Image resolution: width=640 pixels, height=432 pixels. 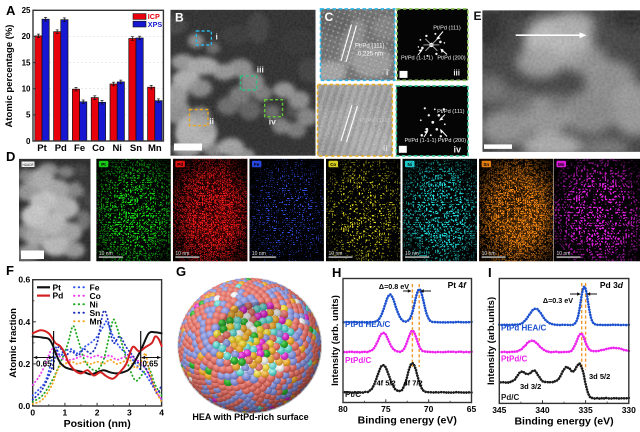 What do you see at coordinates (24, 406) in the screenshot?
I see `svg-text: 0.0` at bounding box center [24, 406].